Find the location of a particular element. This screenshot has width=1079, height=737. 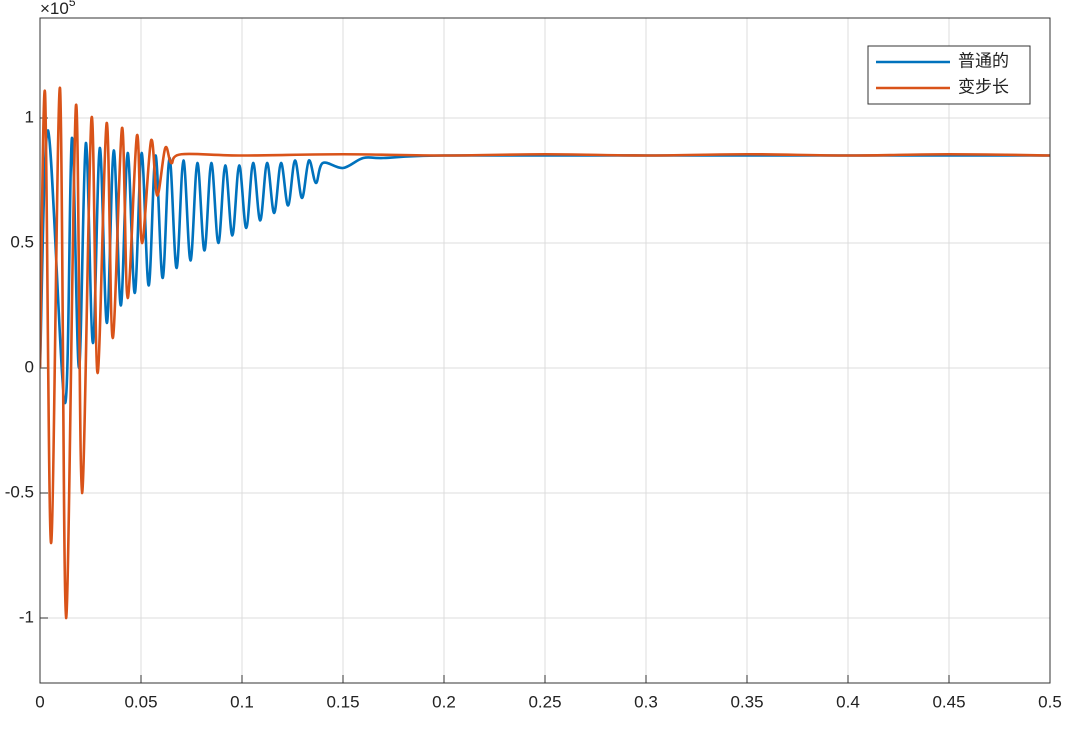

x-tick-label: 0.05 is located at coordinates (140, 701).